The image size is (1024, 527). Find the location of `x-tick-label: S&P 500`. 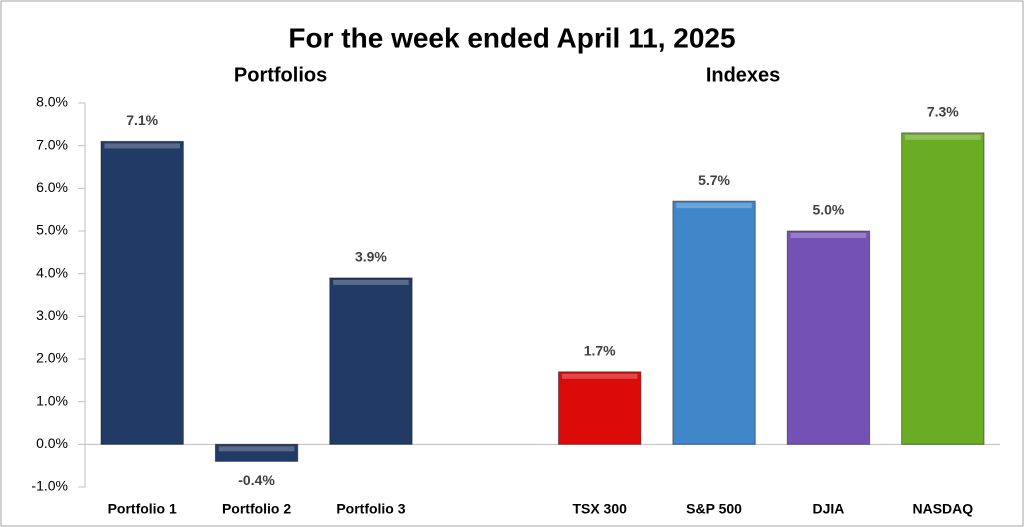

x-tick-label: S&P 500 is located at coordinates (714, 509).